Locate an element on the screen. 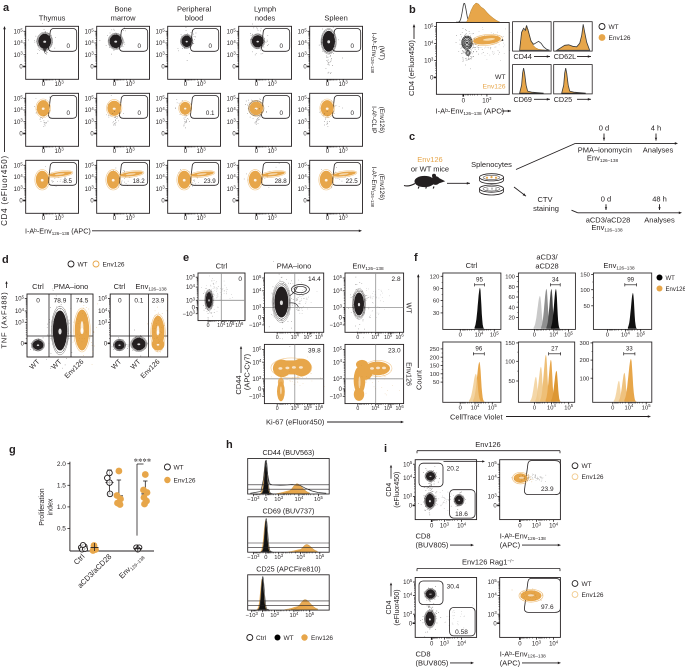  svg-text: 22.5 is located at coordinates (352, 181).